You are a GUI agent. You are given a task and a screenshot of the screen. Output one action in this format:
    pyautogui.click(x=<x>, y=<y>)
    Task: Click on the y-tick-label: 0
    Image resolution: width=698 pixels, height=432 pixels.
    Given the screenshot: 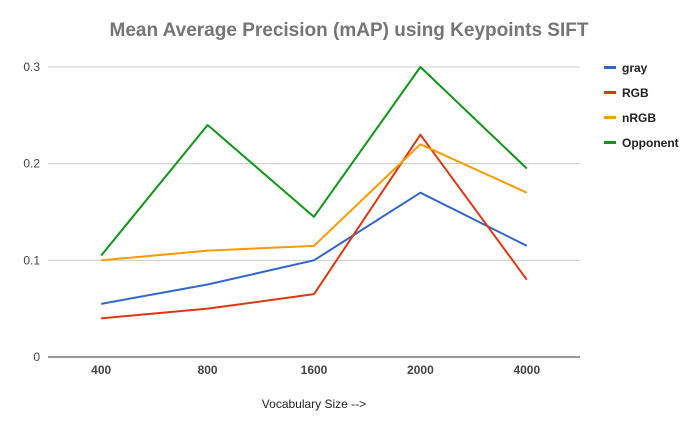 What is the action you would take?
    pyautogui.click(x=36, y=357)
    